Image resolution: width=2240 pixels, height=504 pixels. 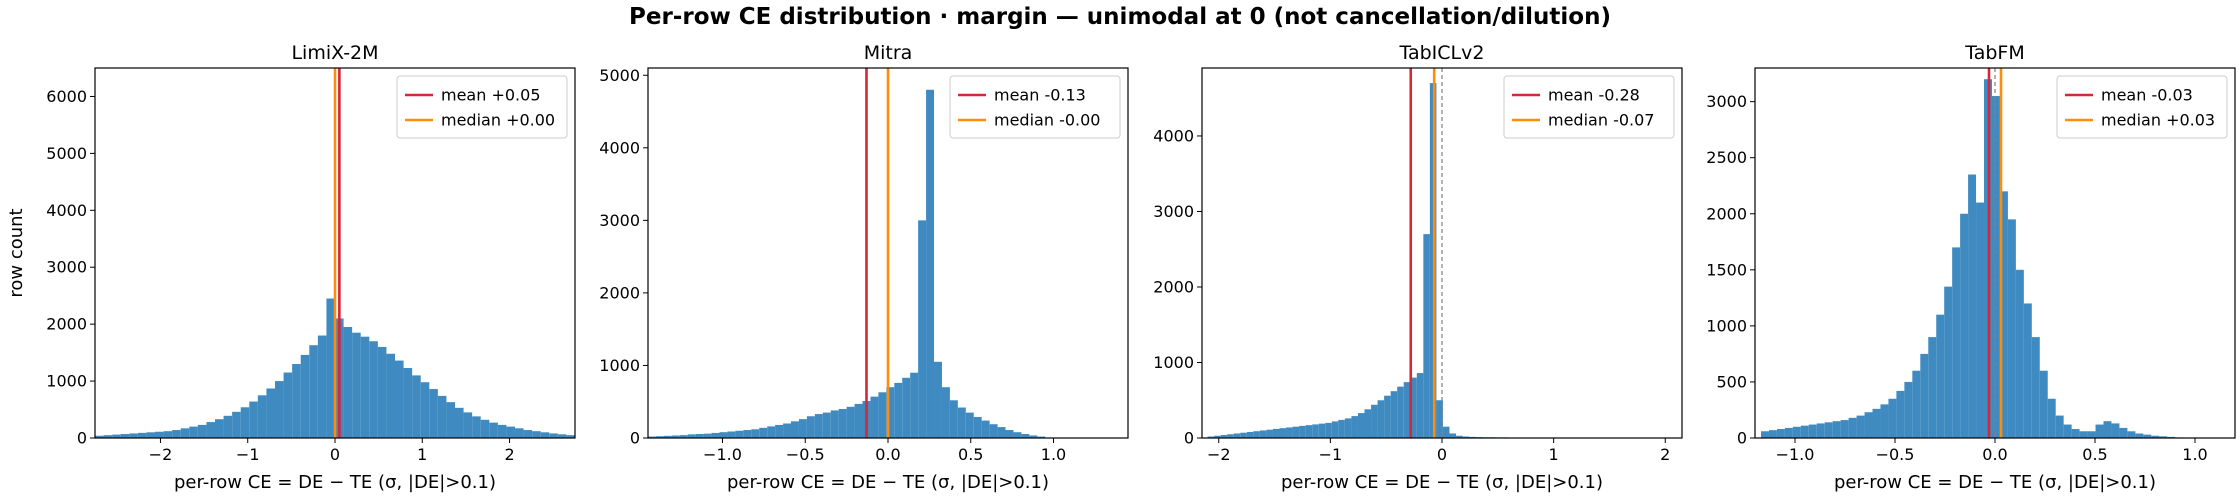 What do you see at coordinates (1554, 454) in the screenshot?
I see `x-tick-label: 1` at bounding box center [1554, 454].